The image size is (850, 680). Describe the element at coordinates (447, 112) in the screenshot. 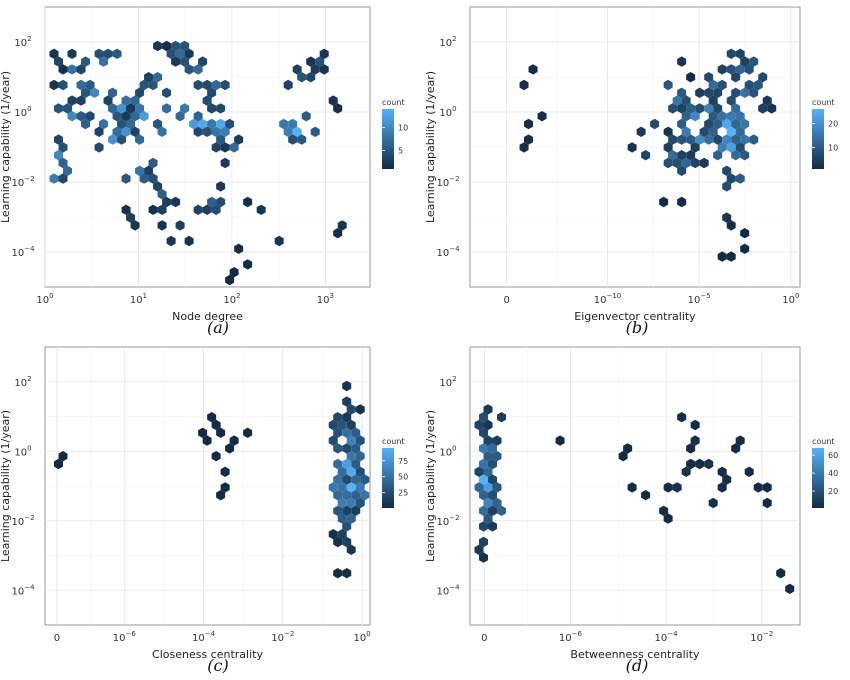

I see `y-tick-label: 10⁰` at that location.